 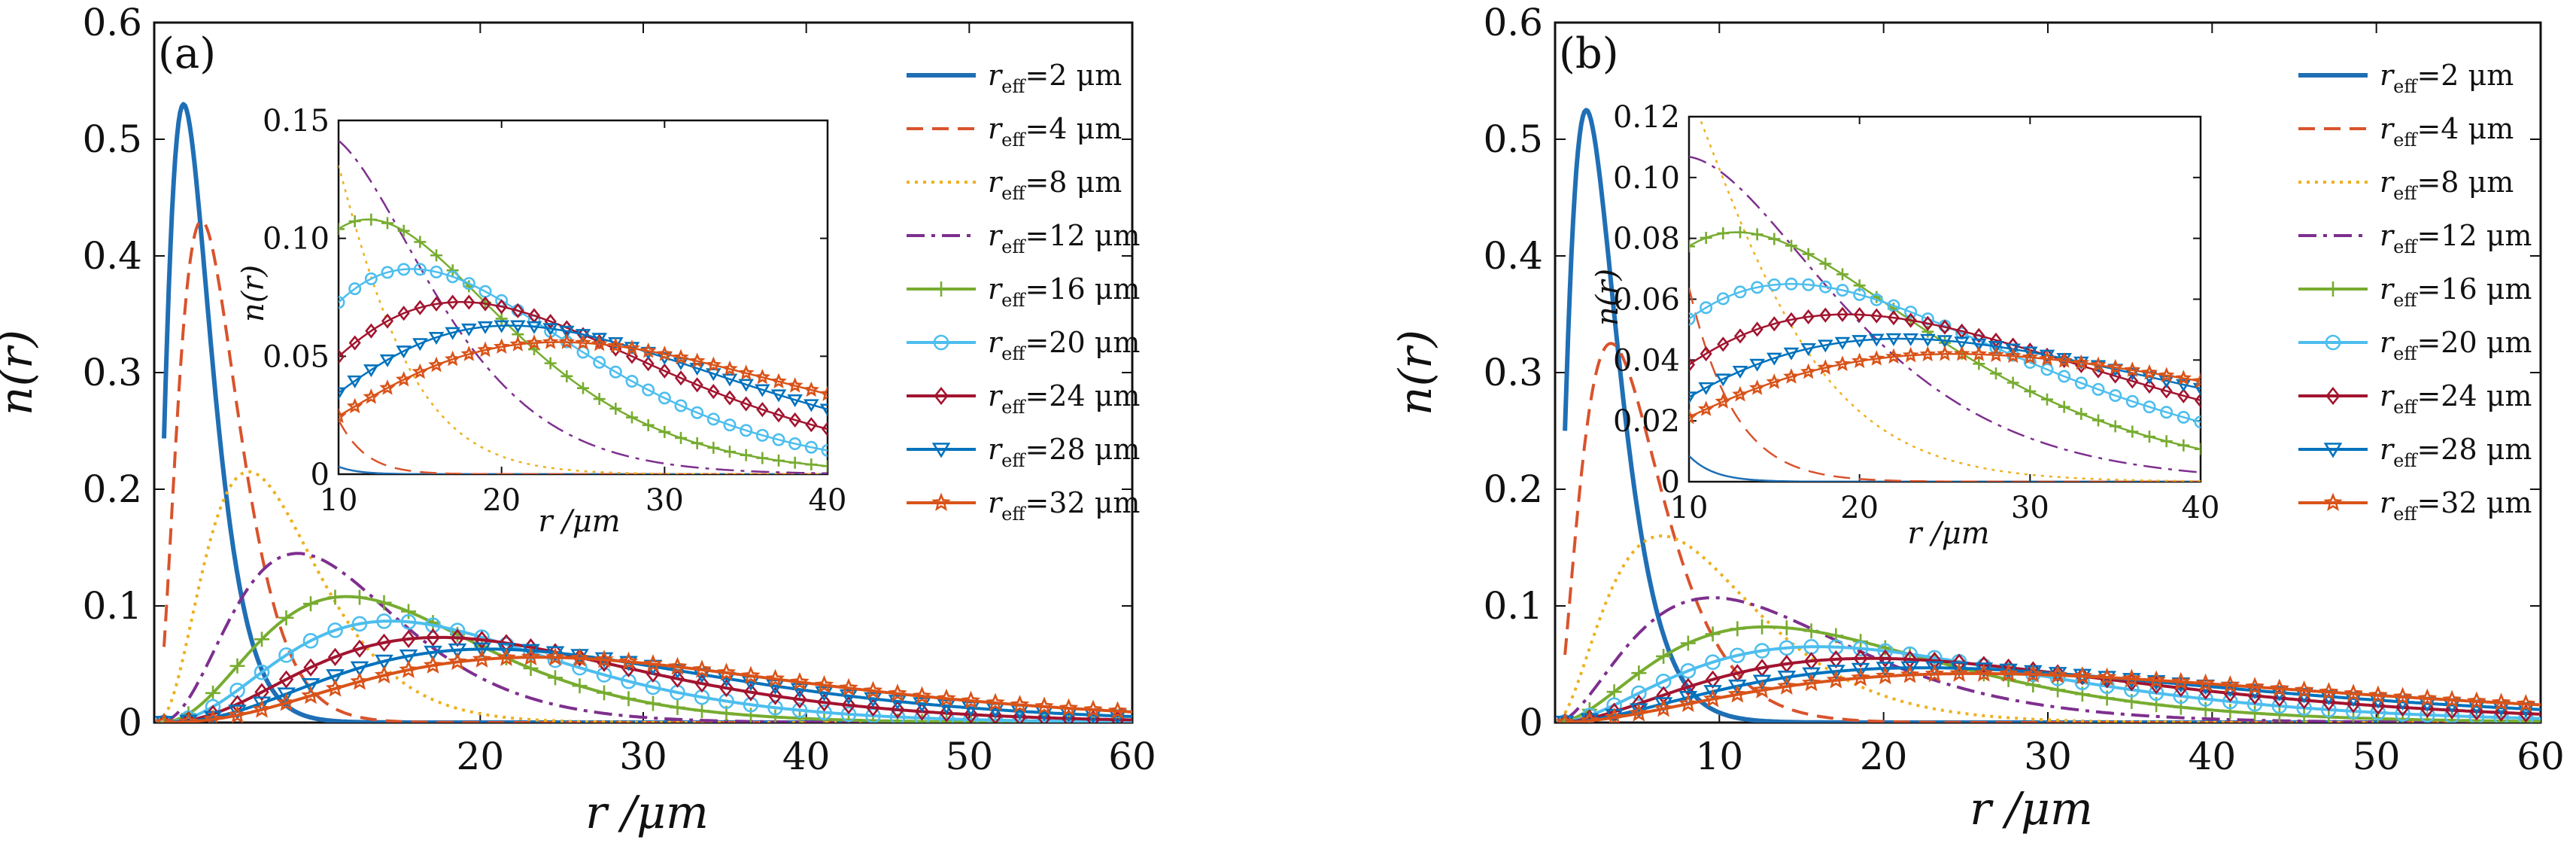 I want to click on panel-b-legend-label: reff=24 μm, so click(x=2456, y=398).